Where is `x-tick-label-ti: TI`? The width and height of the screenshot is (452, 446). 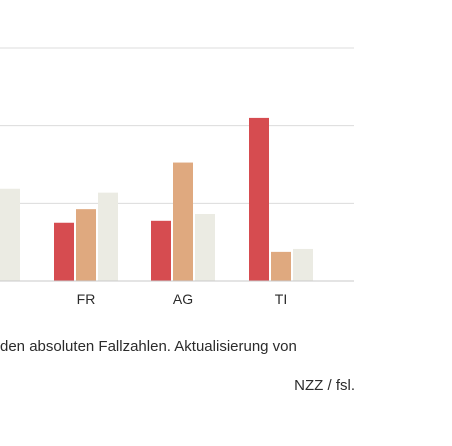 x-tick-label-ti: TI is located at coordinates (281, 299).